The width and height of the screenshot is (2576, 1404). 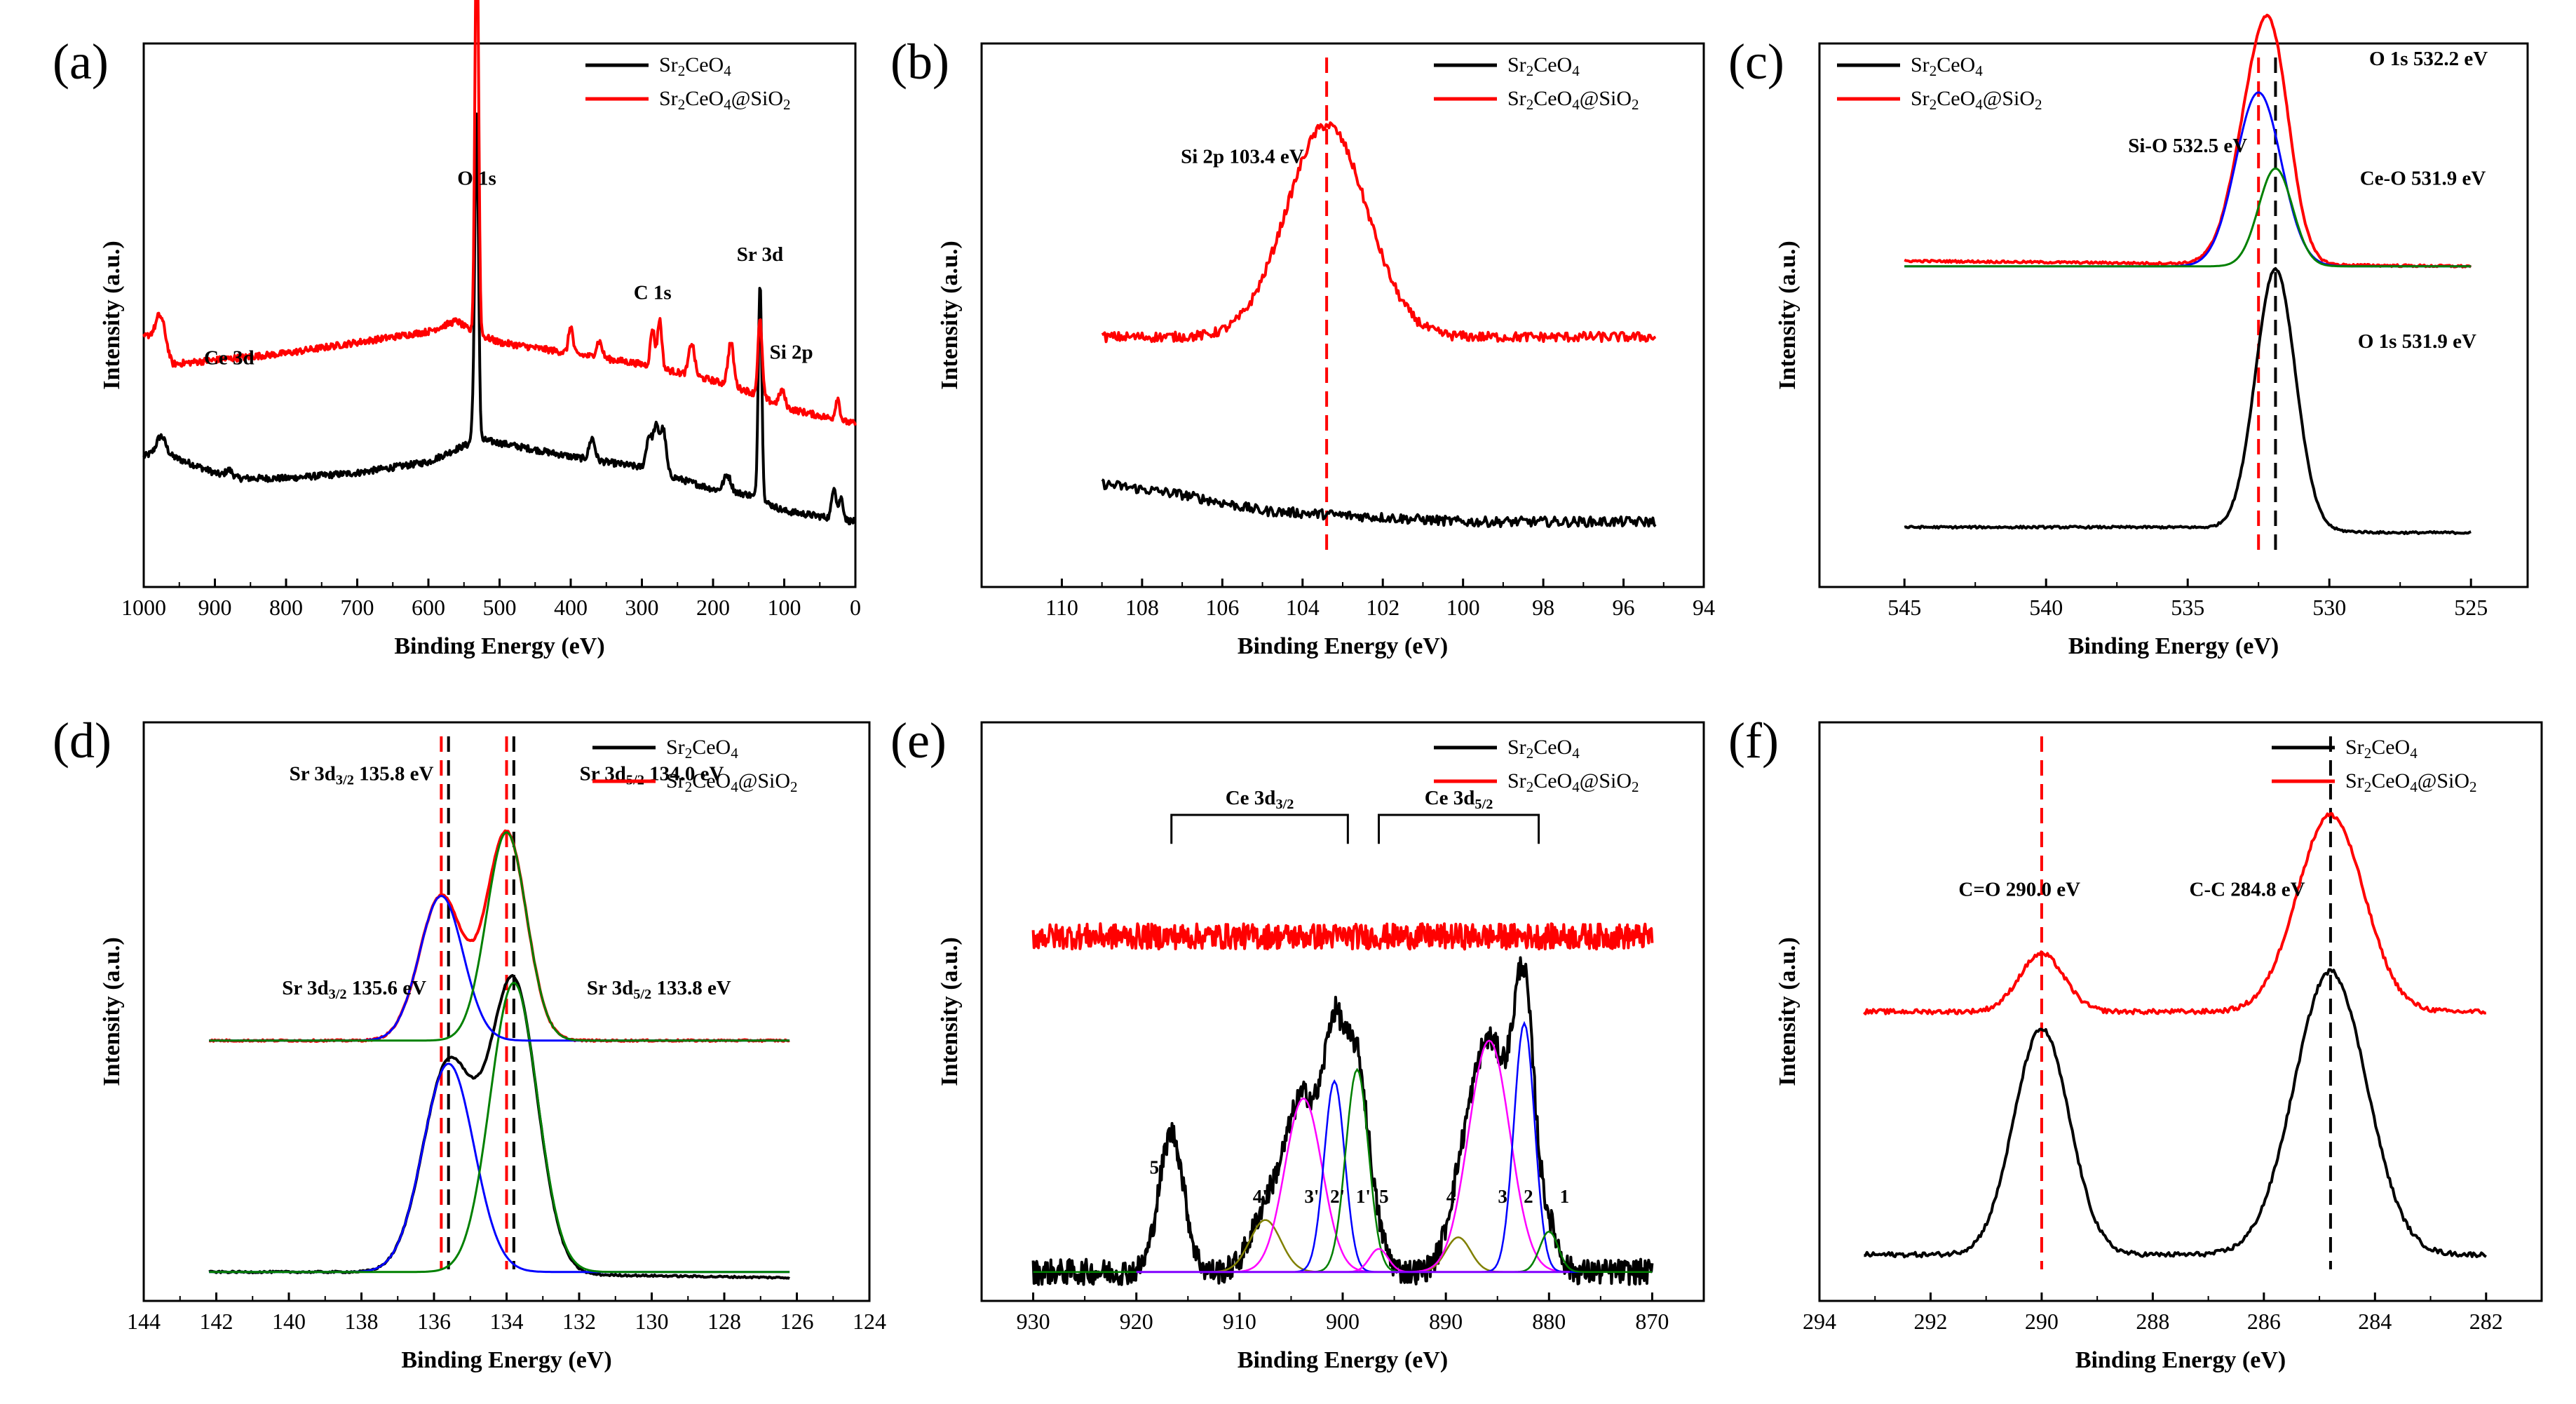 I want to click on peak-label: 3, so click(x=1502, y=1196).